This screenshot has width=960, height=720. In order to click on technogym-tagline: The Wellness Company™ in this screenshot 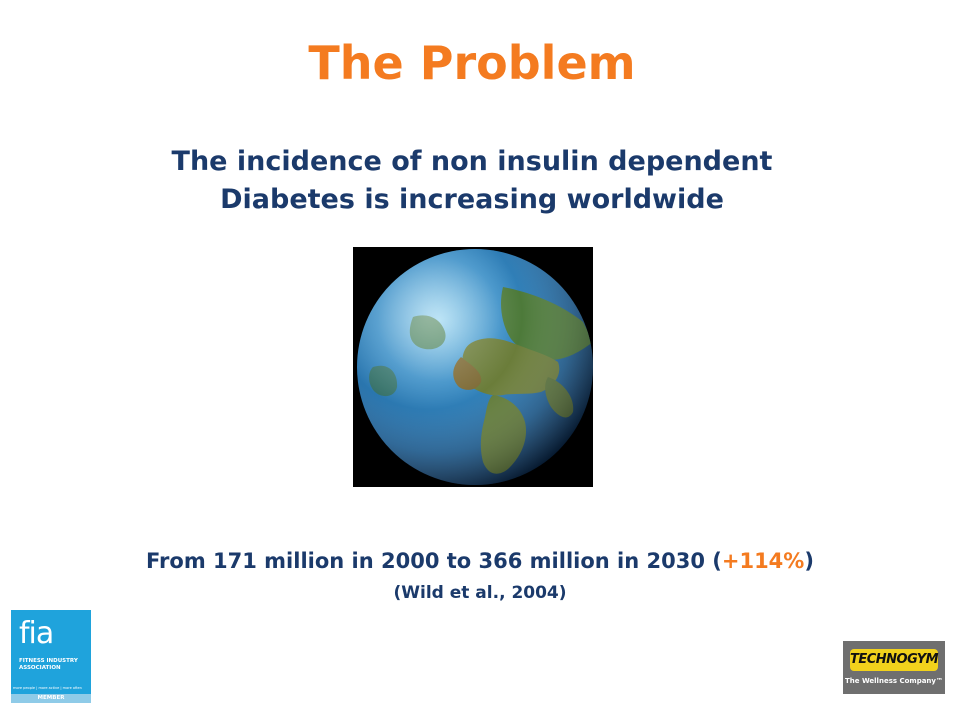, I will do `click(894, 681)`.